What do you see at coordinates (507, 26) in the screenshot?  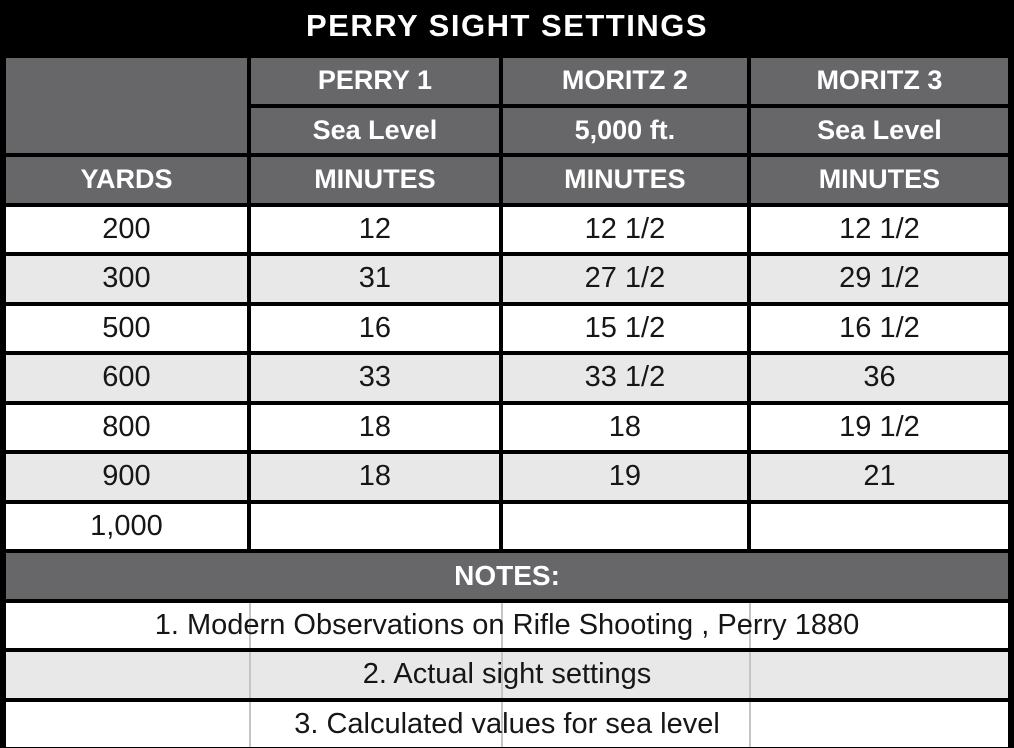 I see `table-title: PERRY SIGHT SETTINGS` at bounding box center [507, 26].